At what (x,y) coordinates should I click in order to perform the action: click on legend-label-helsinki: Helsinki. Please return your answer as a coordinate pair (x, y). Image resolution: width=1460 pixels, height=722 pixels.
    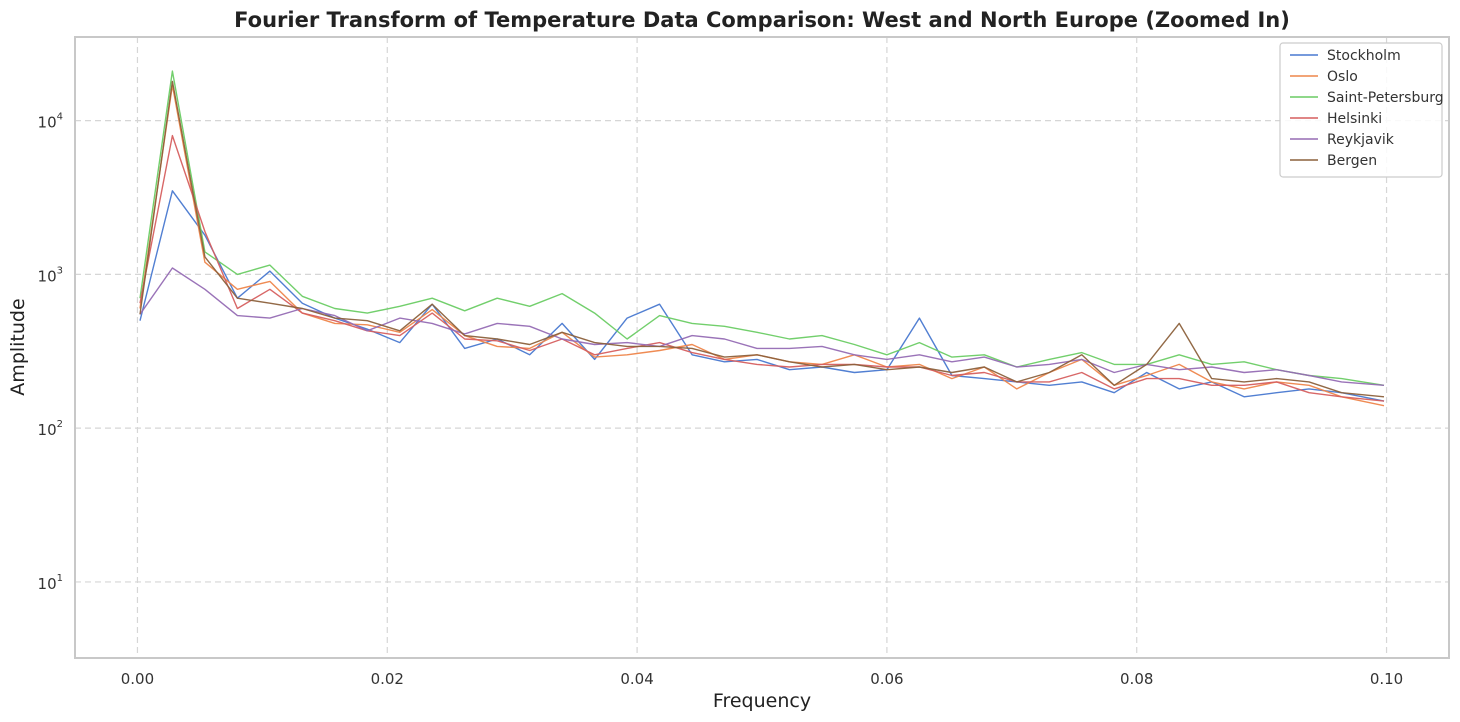
    Looking at the image, I should click on (1354, 119).